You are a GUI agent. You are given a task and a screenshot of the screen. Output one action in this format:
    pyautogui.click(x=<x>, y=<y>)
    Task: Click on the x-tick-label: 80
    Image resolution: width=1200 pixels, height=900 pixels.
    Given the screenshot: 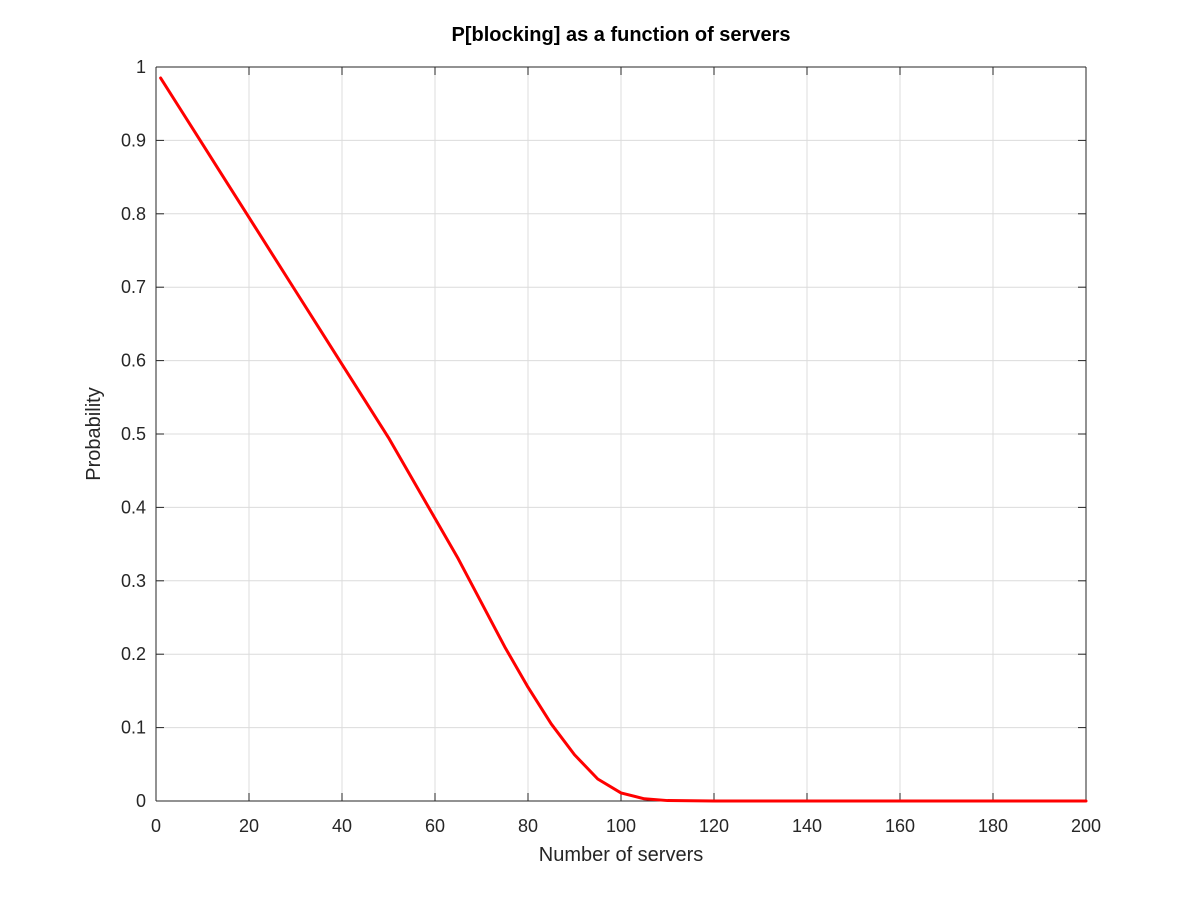 What is the action you would take?
    pyautogui.click(x=528, y=826)
    